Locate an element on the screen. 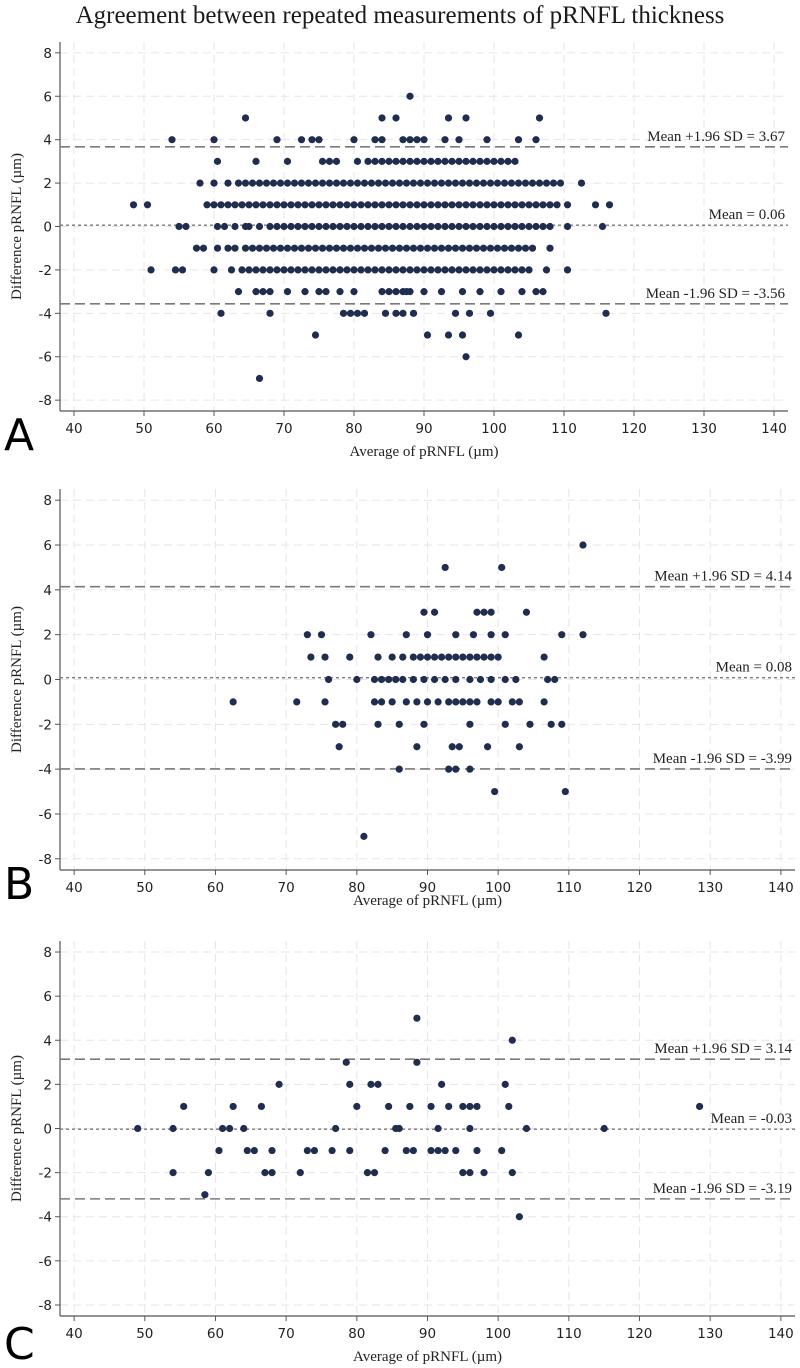 The image size is (800, 1368). y-tick-label: 2 is located at coordinates (47, 636).